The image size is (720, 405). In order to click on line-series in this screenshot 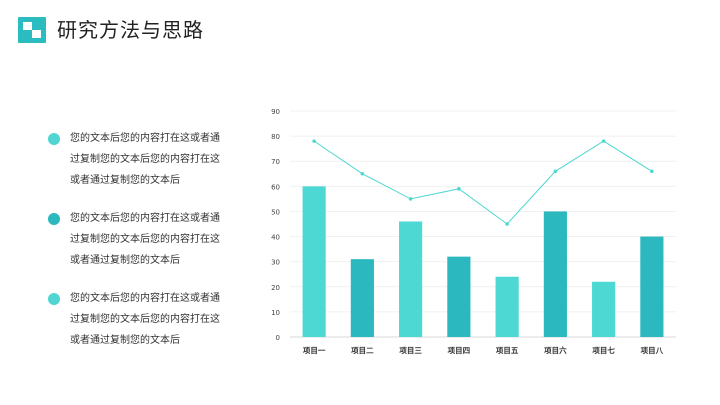, I will do `click(483, 182)`.